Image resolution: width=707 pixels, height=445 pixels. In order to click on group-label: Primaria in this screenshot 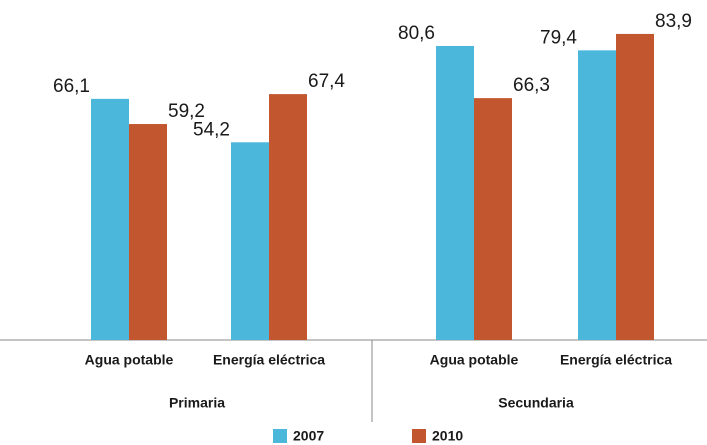, I will do `click(197, 403)`.